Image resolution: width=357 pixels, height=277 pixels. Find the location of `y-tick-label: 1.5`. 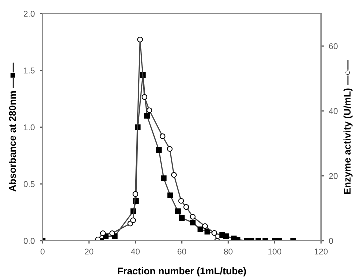

y-tick-label: 1.5 is located at coordinates (29, 71).